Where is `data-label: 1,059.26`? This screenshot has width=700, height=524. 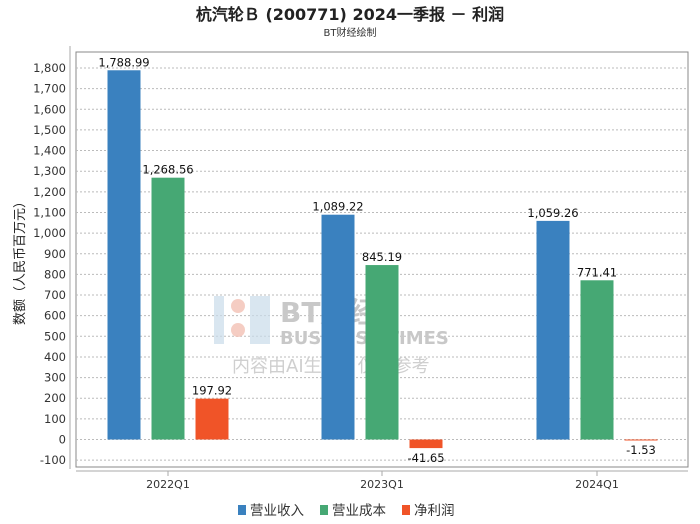
data-label: 1,059.26 is located at coordinates (552, 213).